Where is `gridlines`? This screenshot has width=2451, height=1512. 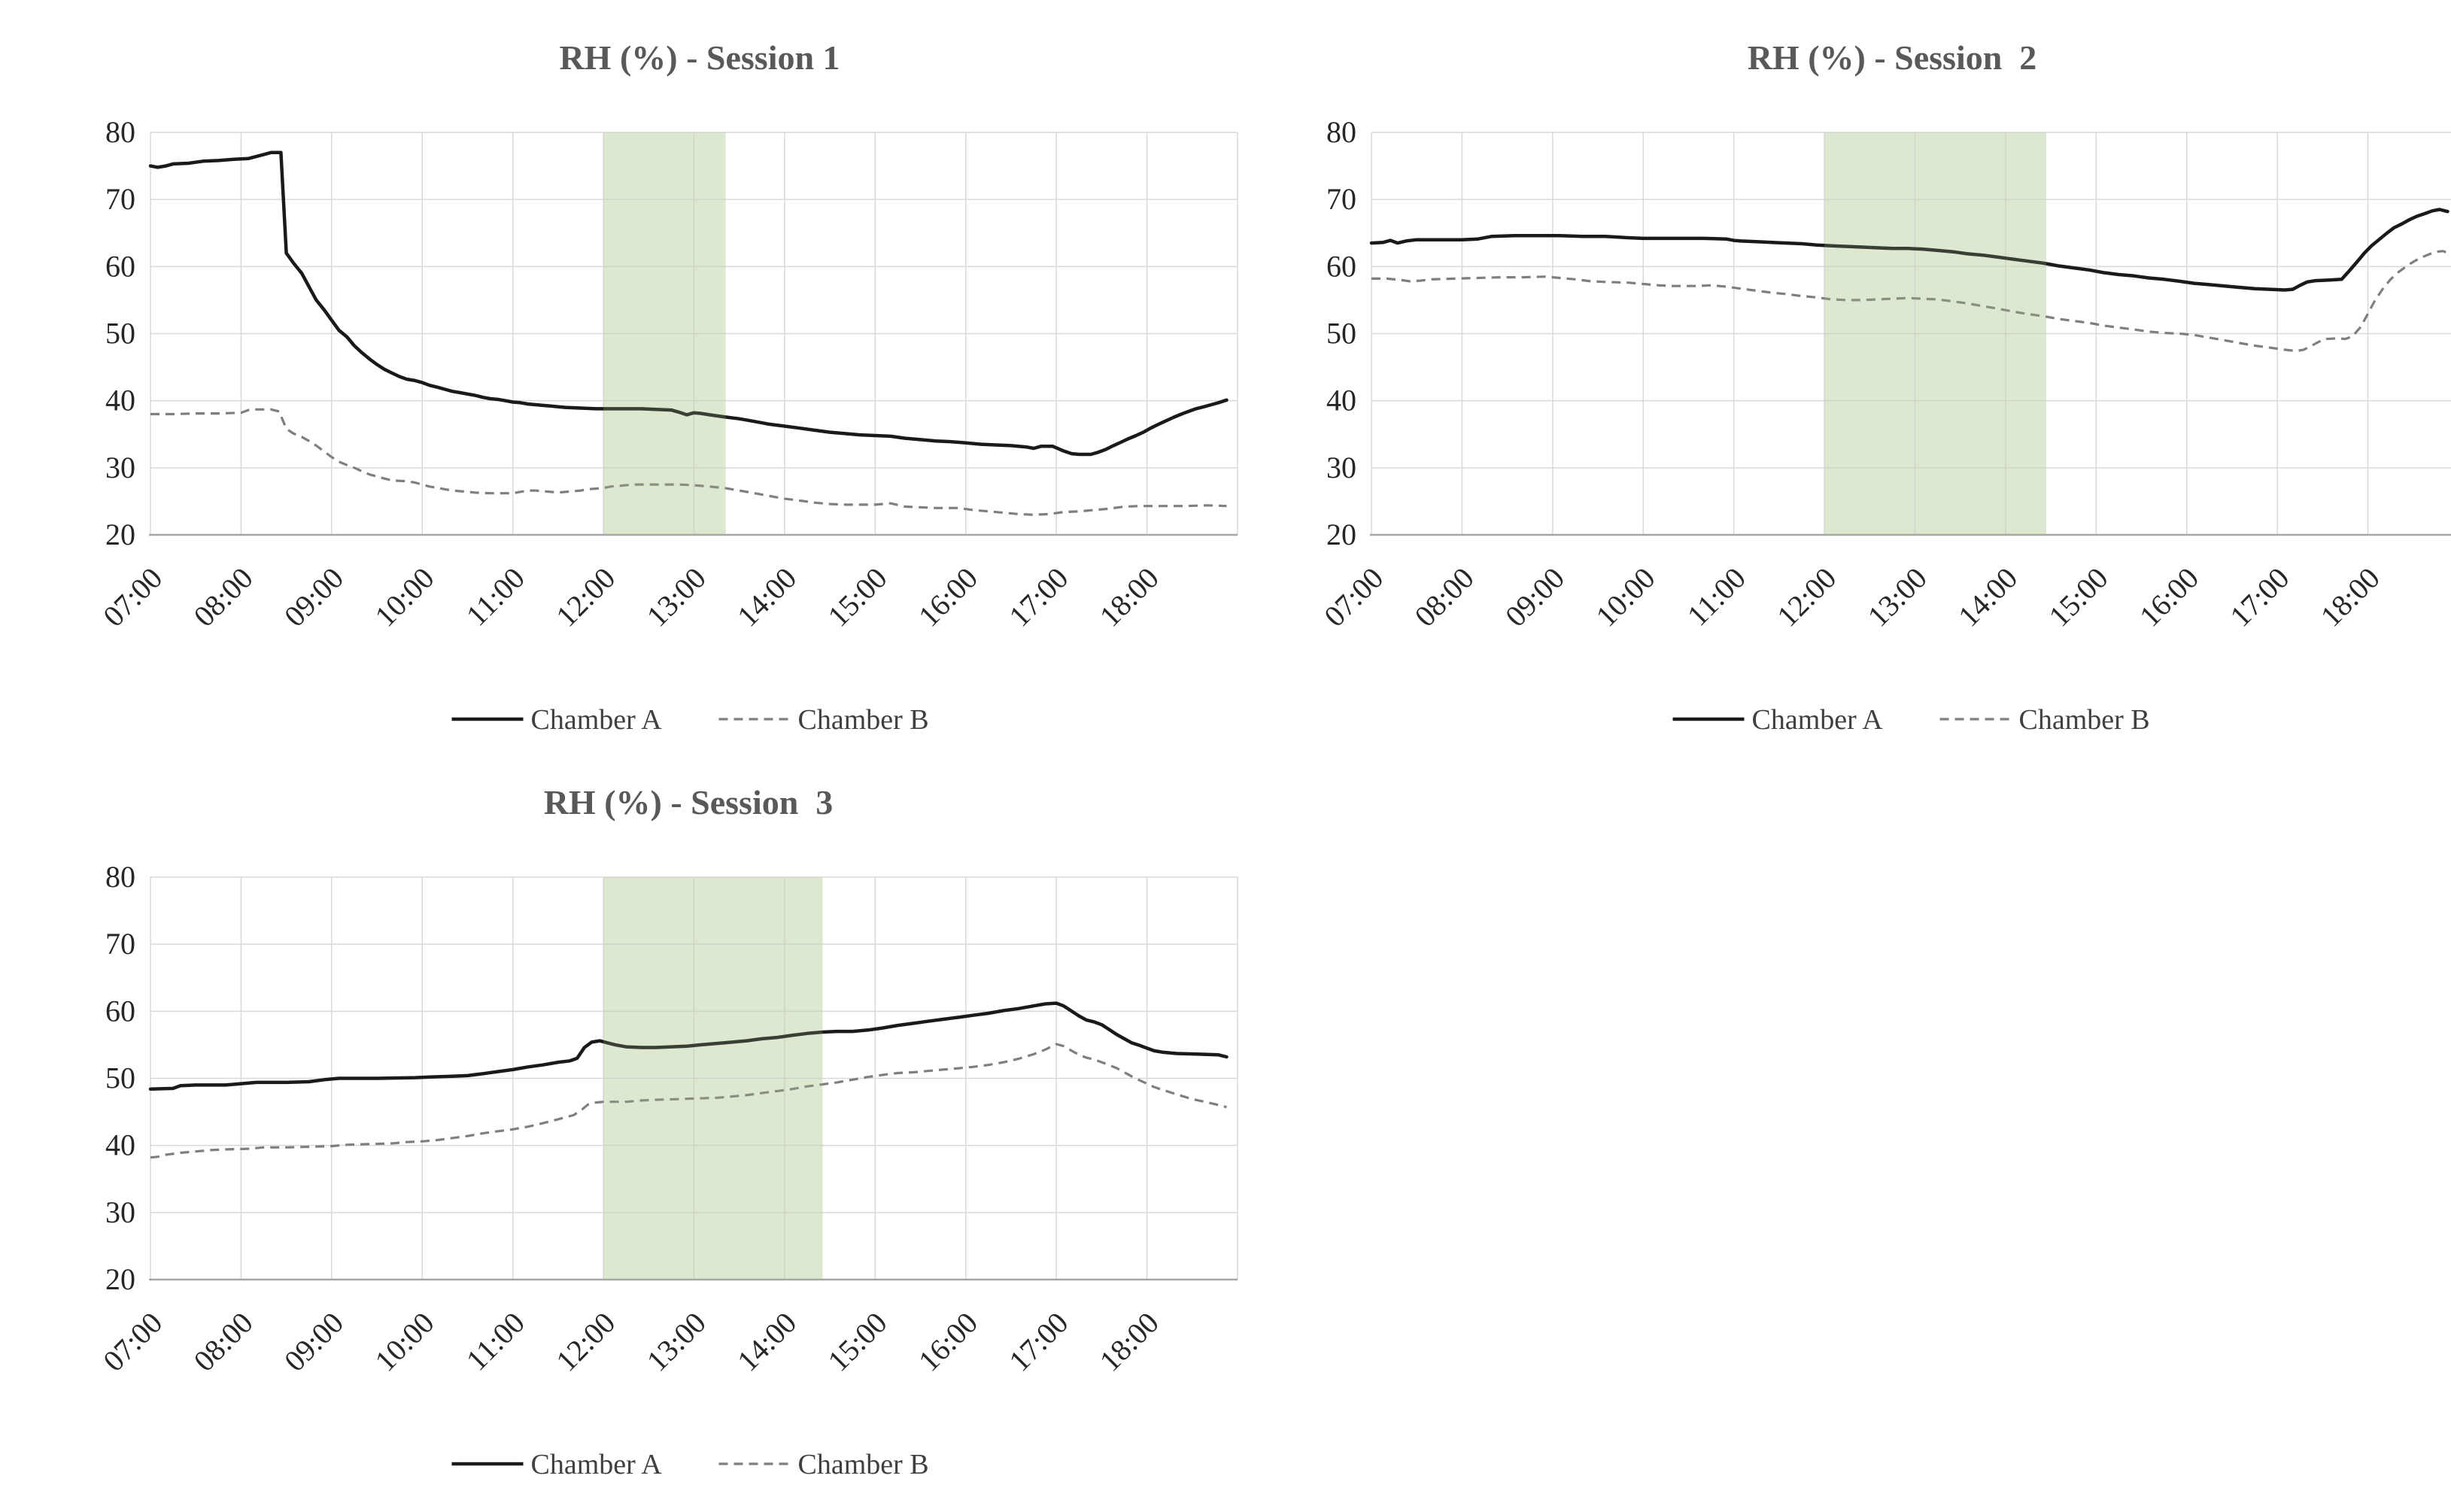 gridlines is located at coordinates (694, 334).